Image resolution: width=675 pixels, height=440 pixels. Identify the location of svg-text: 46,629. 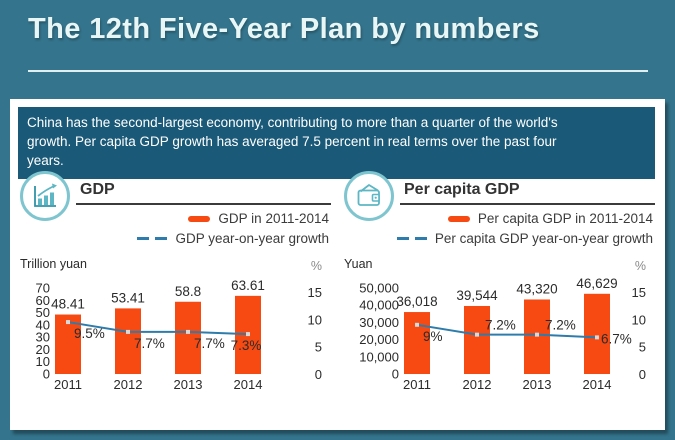
(596, 283).